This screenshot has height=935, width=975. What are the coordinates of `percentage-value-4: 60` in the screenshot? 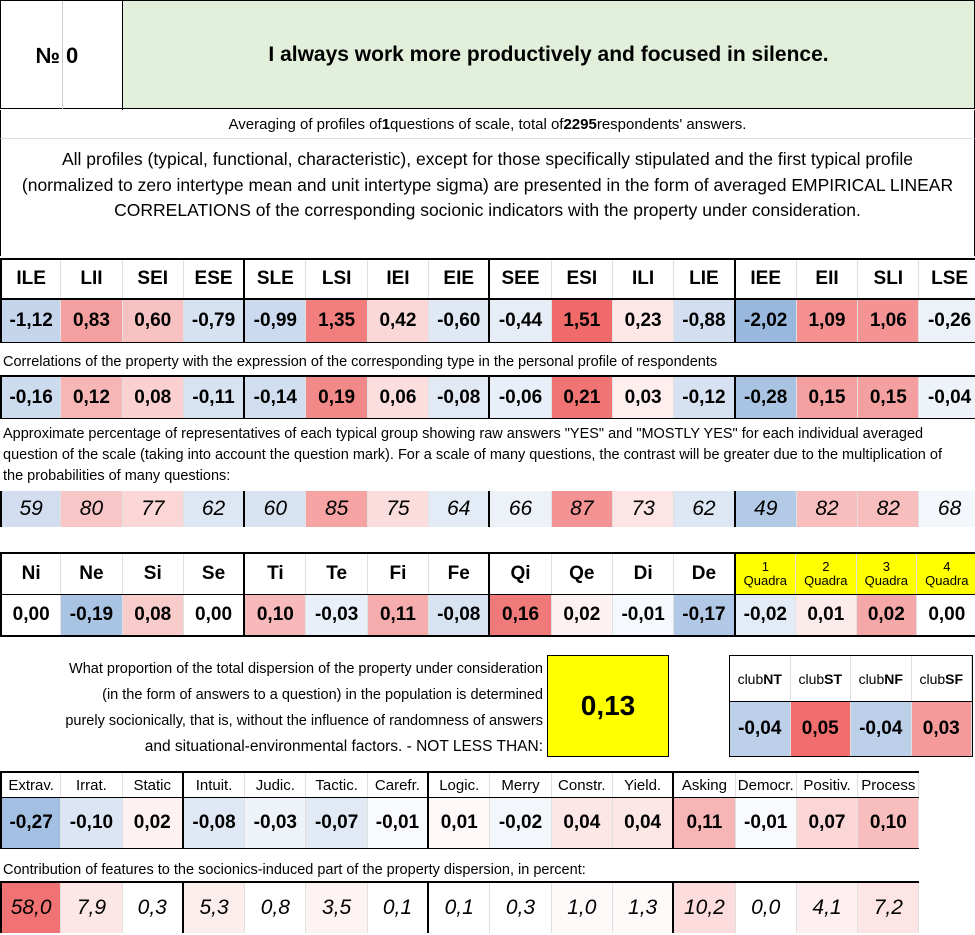 It's located at (276, 509).